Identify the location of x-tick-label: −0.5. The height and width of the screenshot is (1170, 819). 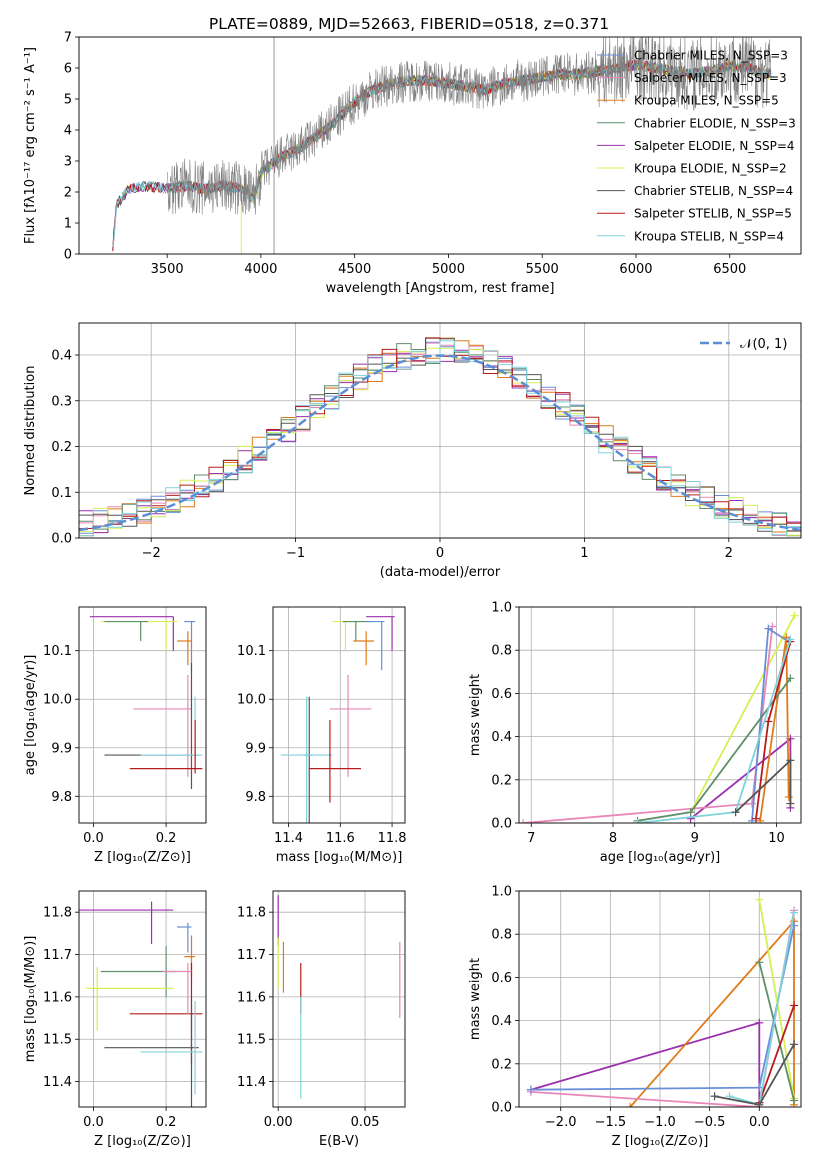
(710, 1122).